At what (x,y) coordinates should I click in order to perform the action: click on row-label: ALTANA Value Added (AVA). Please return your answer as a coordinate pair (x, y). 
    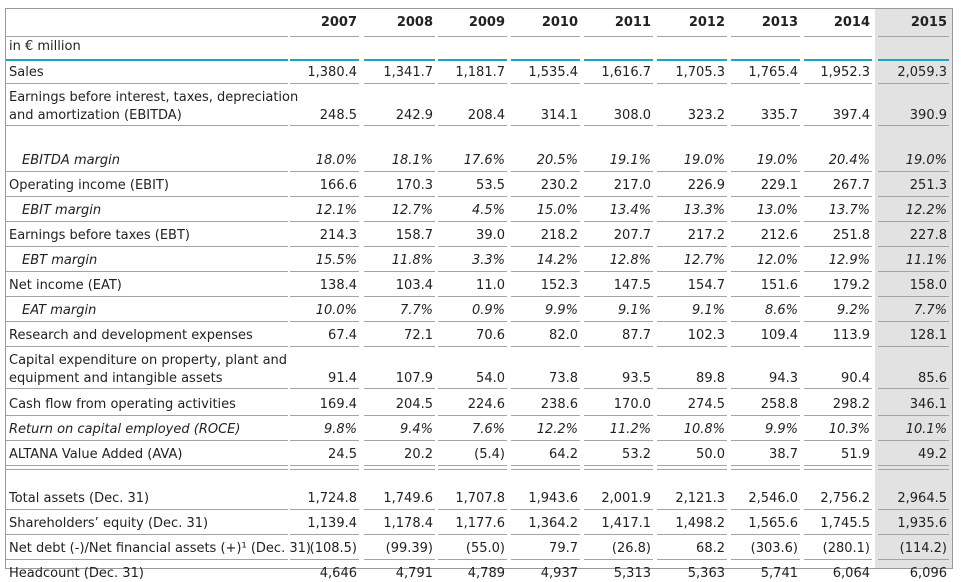
    Looking at the image, I should click on (96, 454).